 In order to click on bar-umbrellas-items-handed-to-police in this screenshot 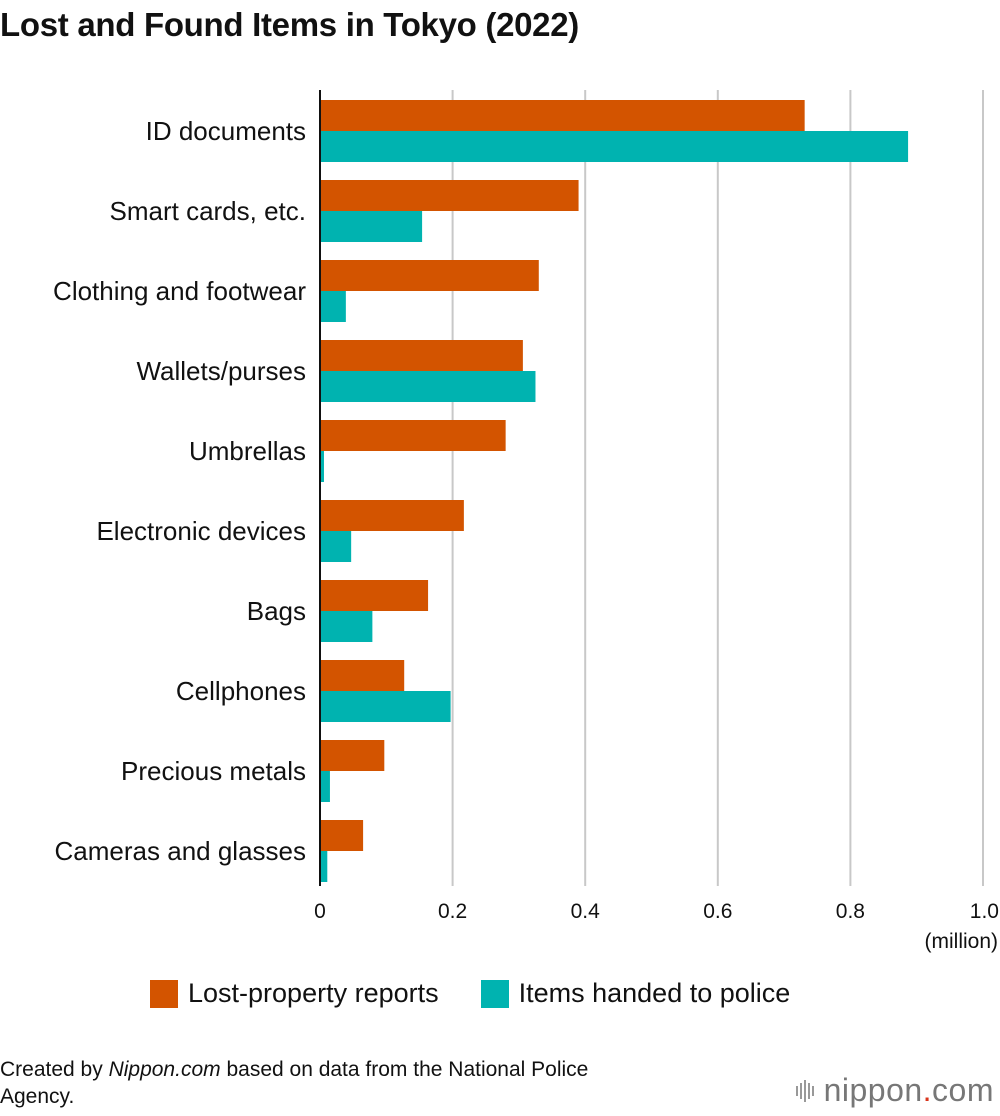, I will do `click(322, 466)`.